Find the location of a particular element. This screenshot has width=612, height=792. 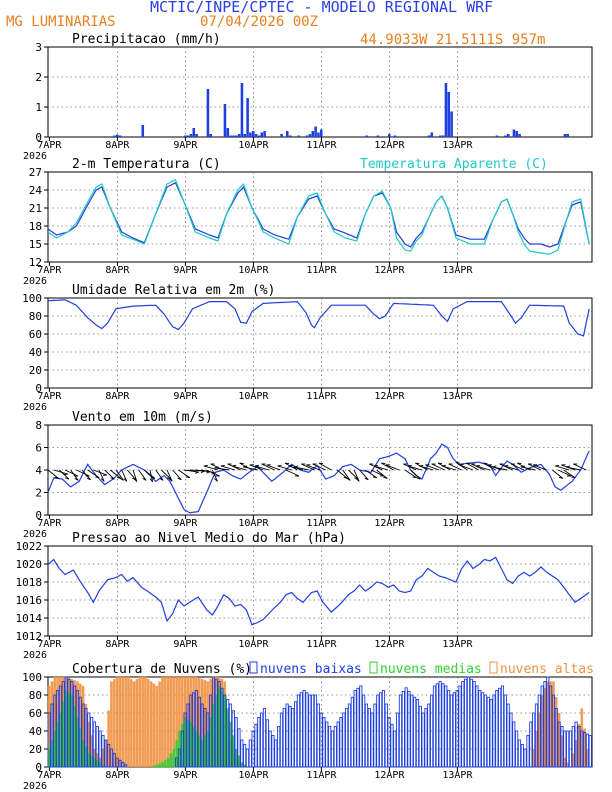

header-location: MG LUMINARIAS is located at coordinates (61, 22).